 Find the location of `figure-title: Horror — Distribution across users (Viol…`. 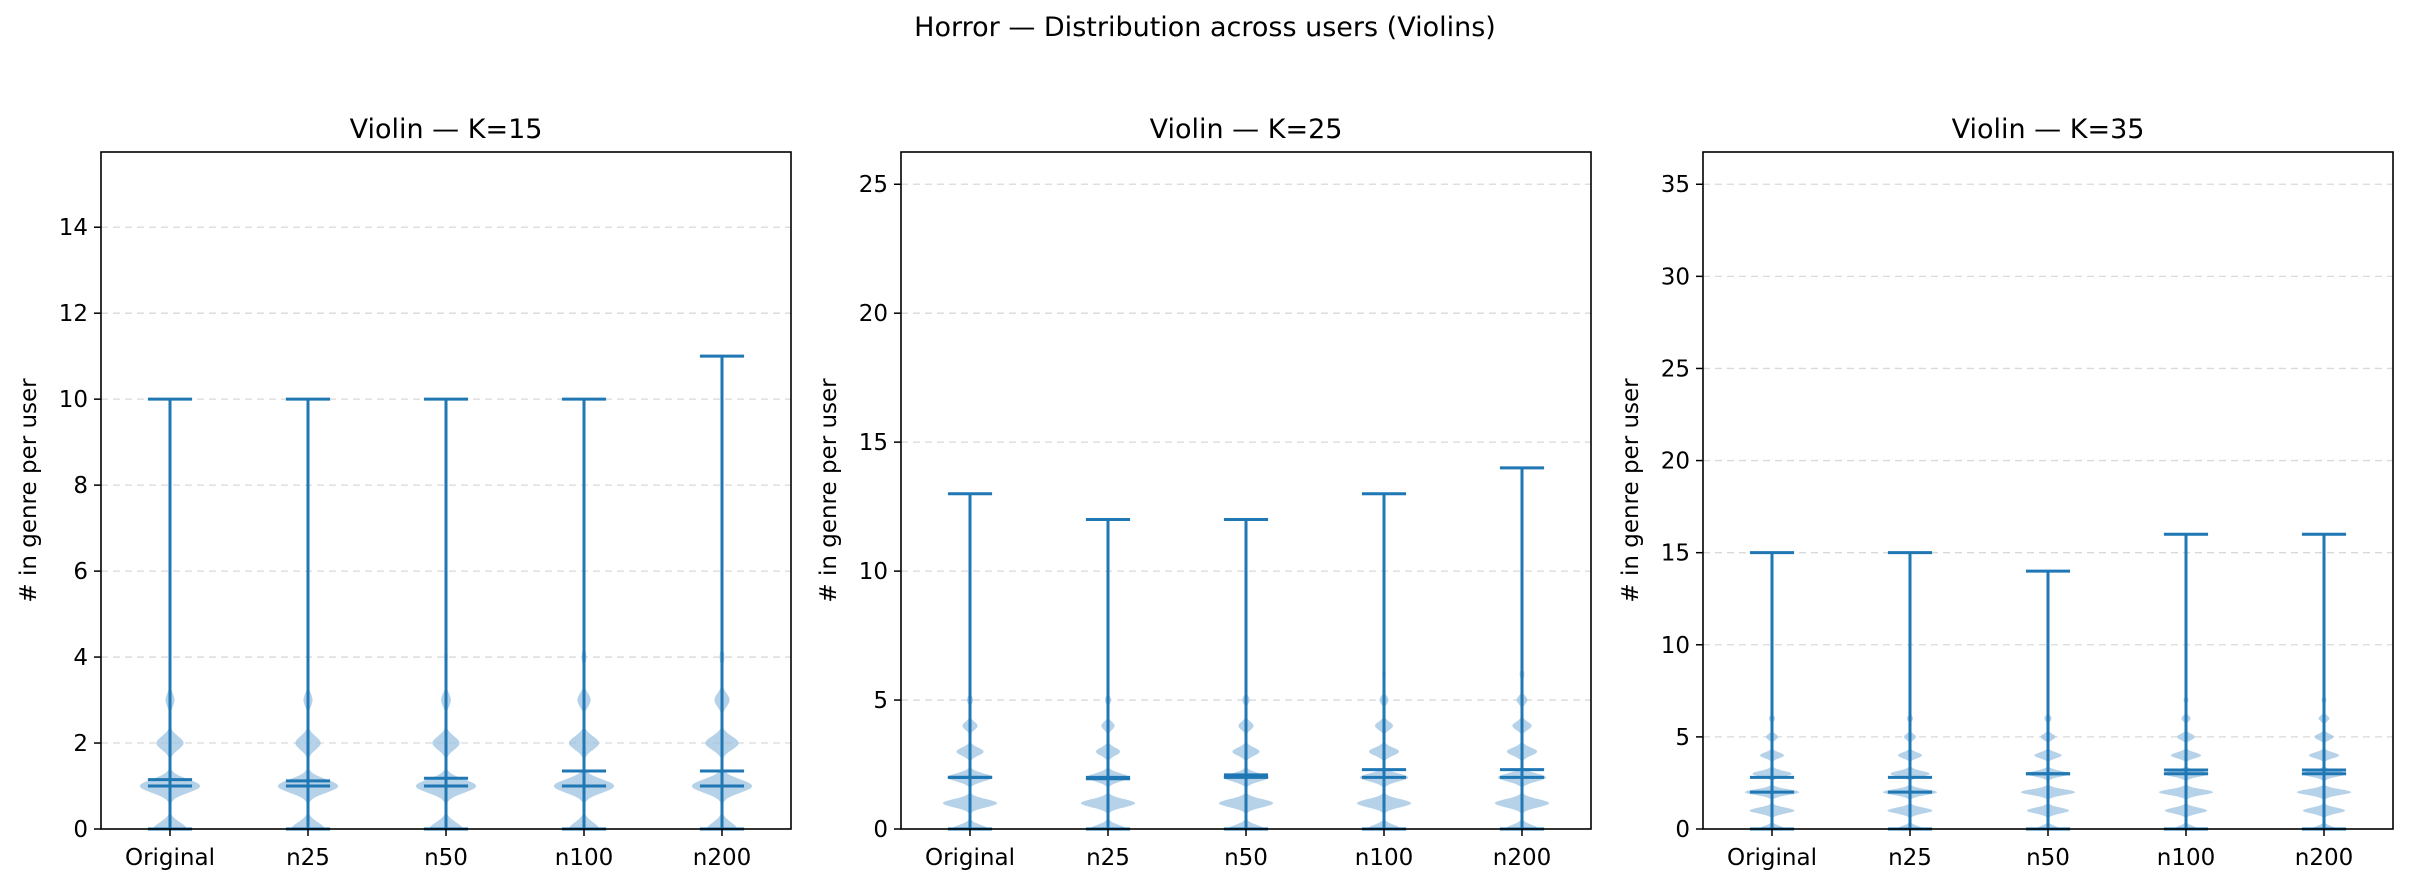

figure-title: Horror — Distribution across users (Viol… is located at coordinates (1205, 27).